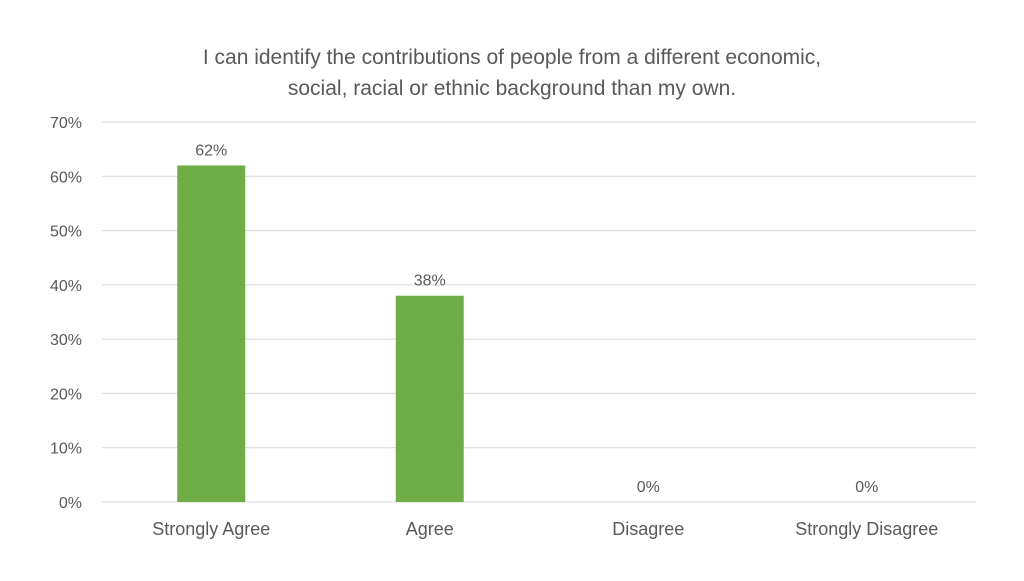 The height and width of the screenshot is (581, 1024). I want to click on x-tick-label: Strongly Agree, so click(211, 529).